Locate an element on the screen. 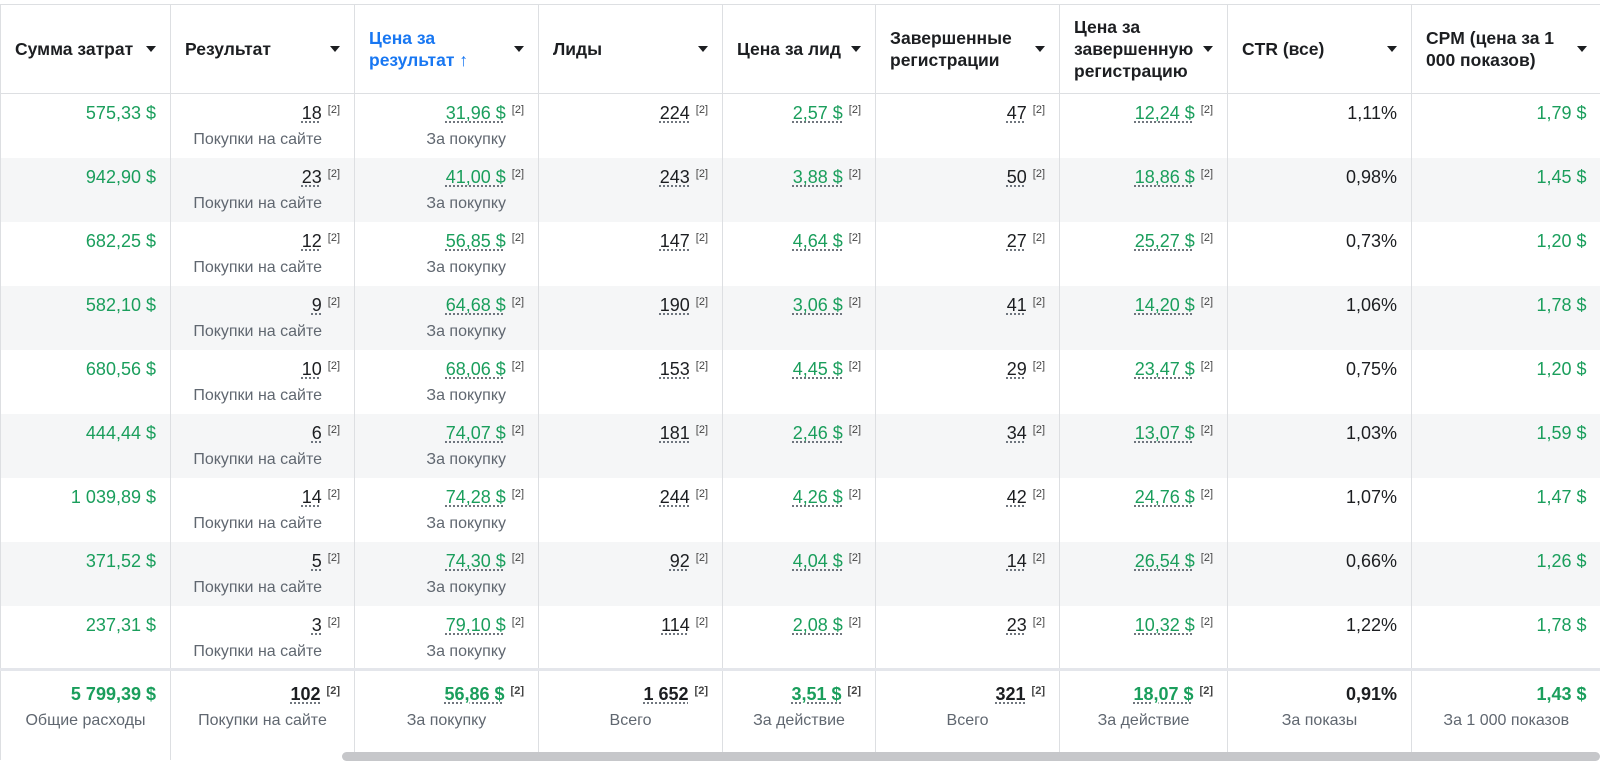 The image size is (1600, 777). column-header: Лиды is located at coordinates (630, 49).